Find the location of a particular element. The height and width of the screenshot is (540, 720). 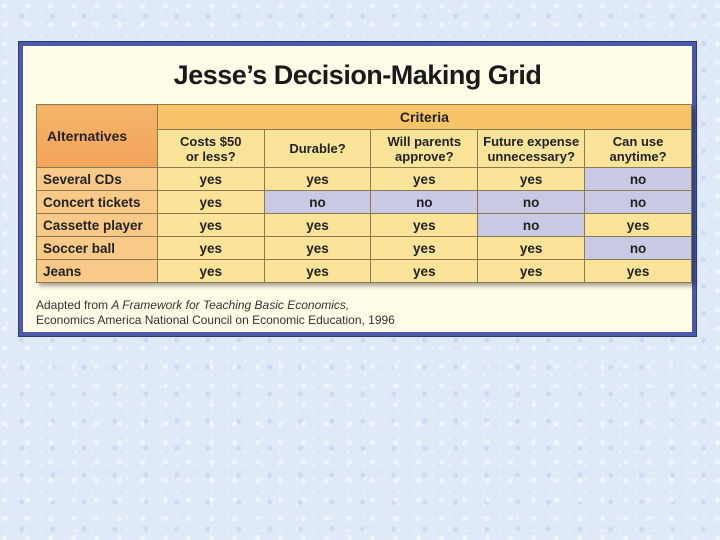

criteria-header: Criteria is located at coordinates (424, 117).